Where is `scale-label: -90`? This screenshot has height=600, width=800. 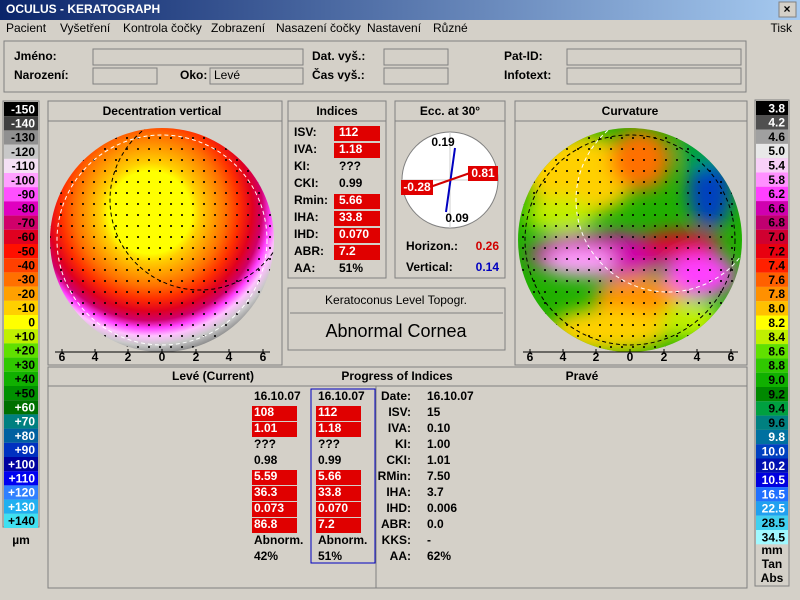 scale-label: -90 is located at coordinates (27, 194).